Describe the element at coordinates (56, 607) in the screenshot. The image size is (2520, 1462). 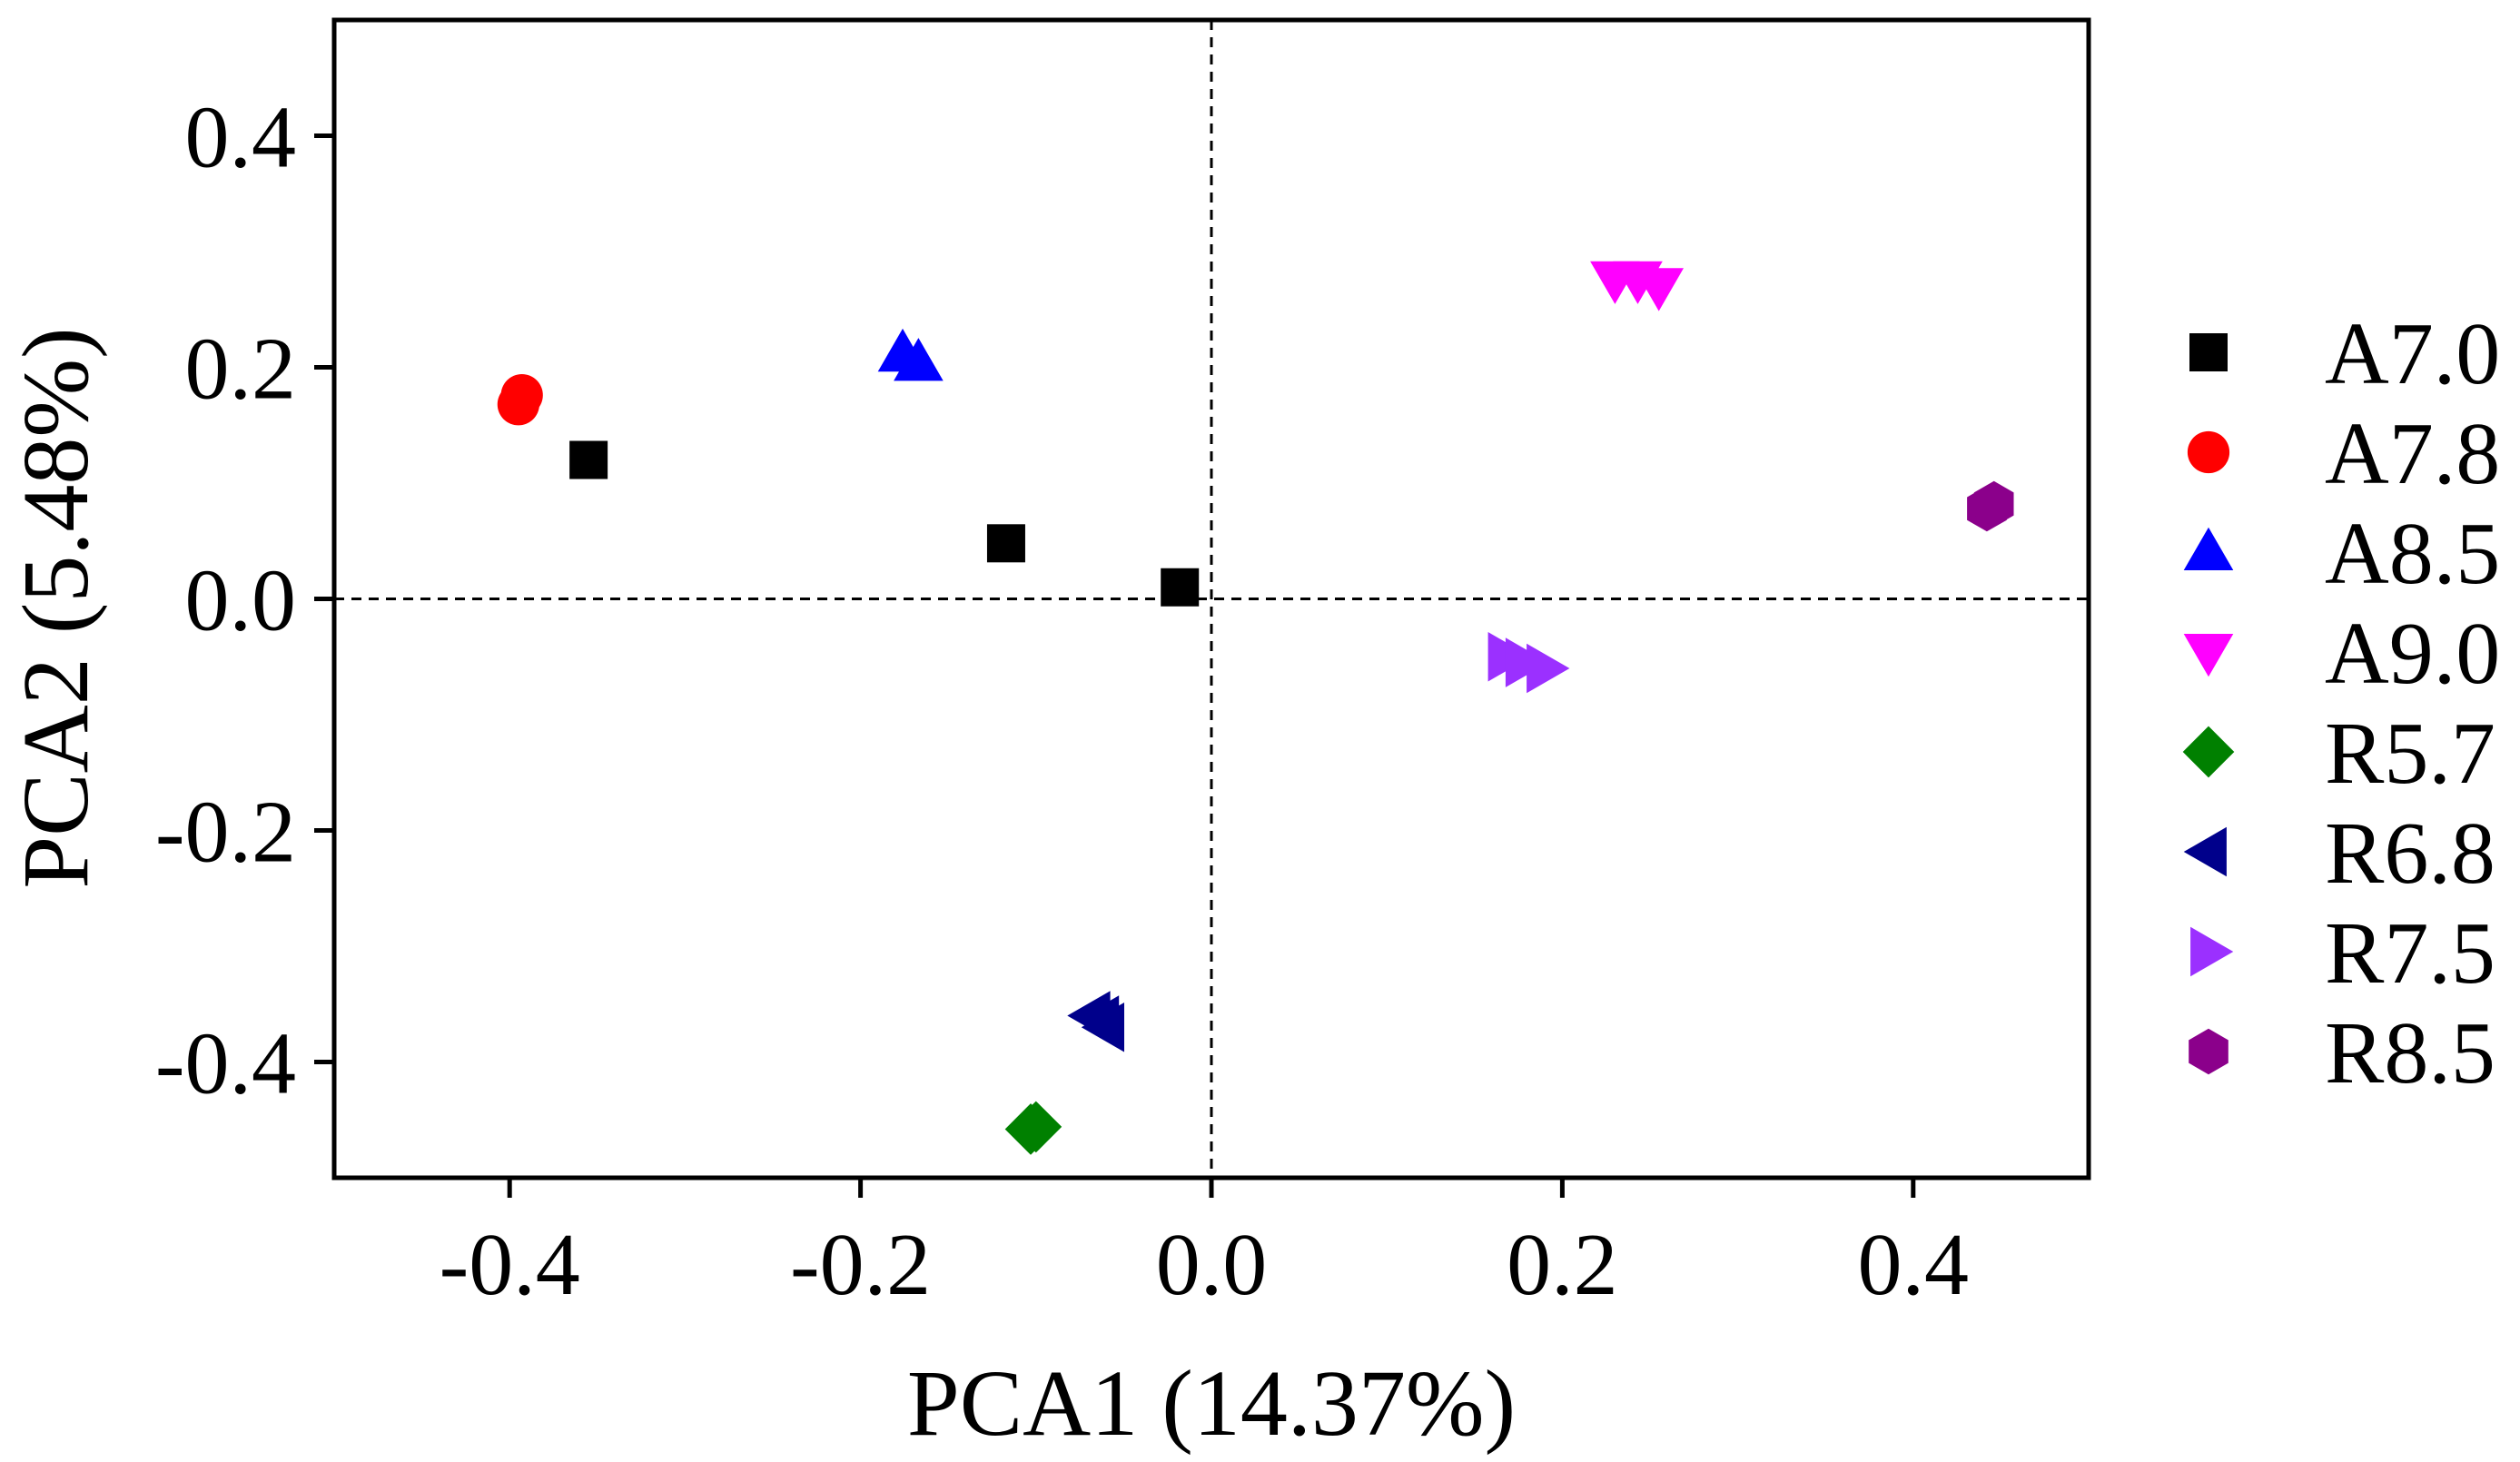
I see `y-axis-title: PCA2 (5.48%)` at that location.